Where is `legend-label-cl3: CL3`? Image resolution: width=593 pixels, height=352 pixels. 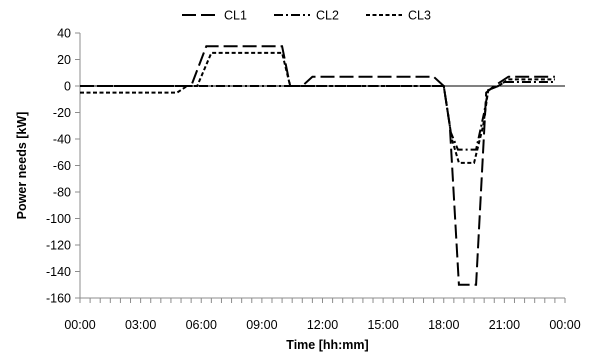 legend-label-cl3: CL3 is located at coordinates (419, 16).